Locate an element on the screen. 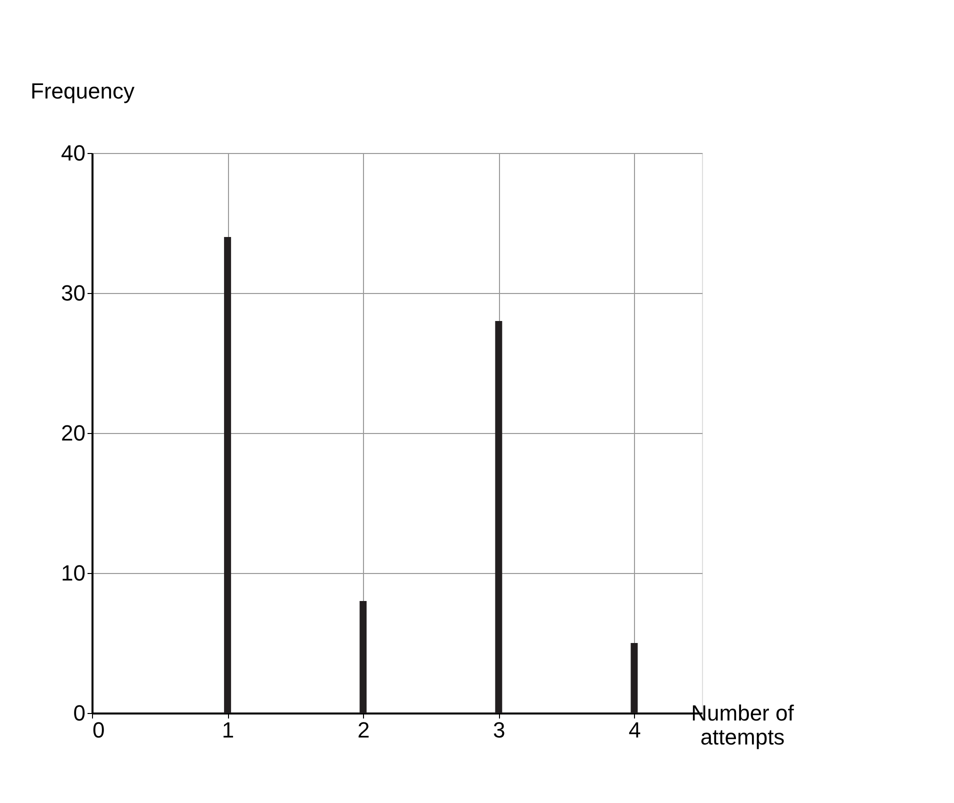  x-tick-label: 2 is located at coordinates (363, 730).